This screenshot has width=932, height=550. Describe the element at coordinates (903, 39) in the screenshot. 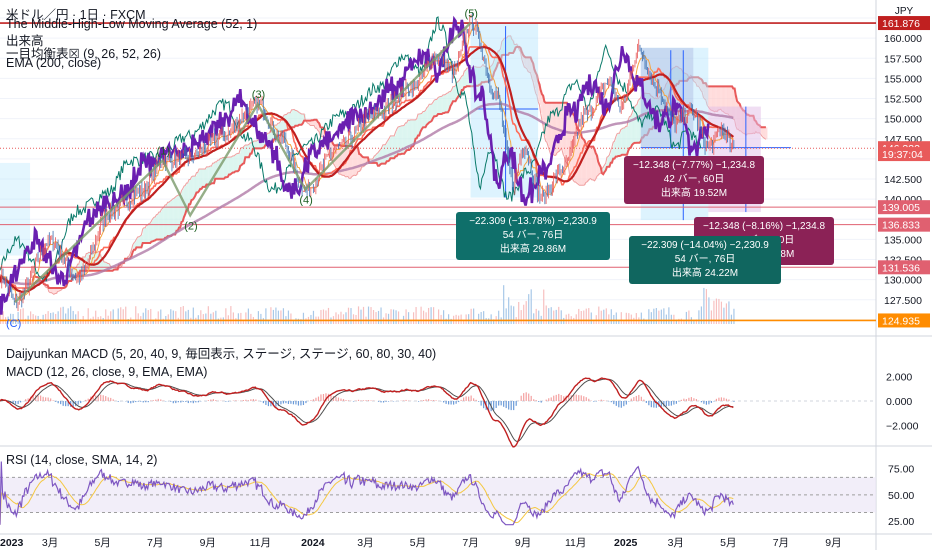

I see `price-tick-label: 160.000` at that location.